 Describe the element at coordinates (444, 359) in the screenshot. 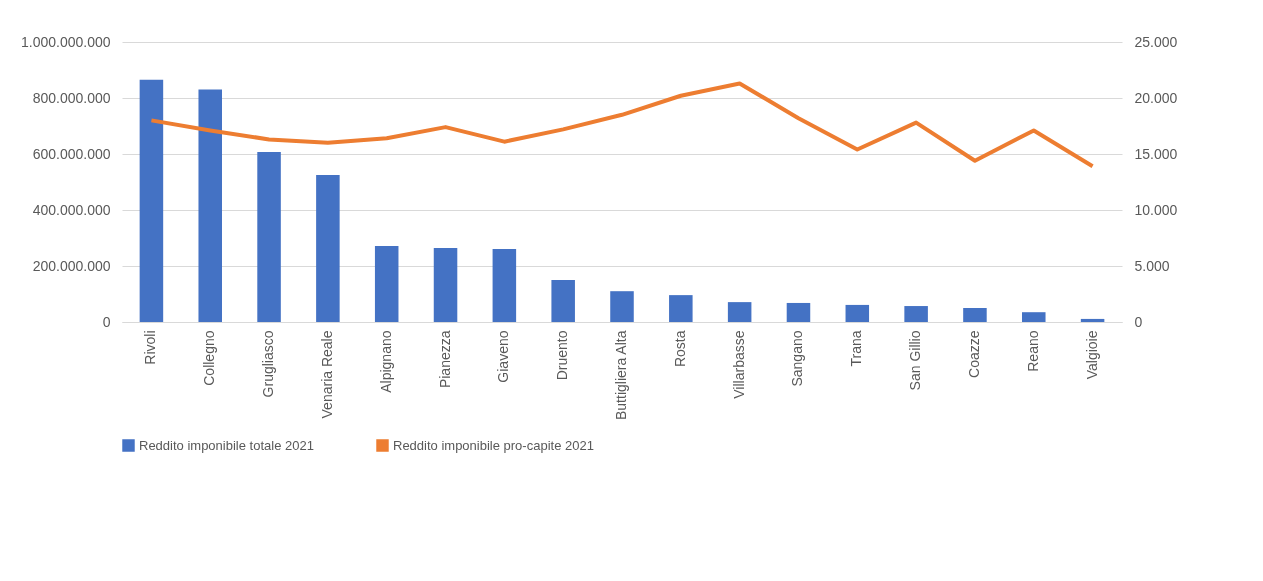

I see `x-tick-label: Pianezza` at that location.